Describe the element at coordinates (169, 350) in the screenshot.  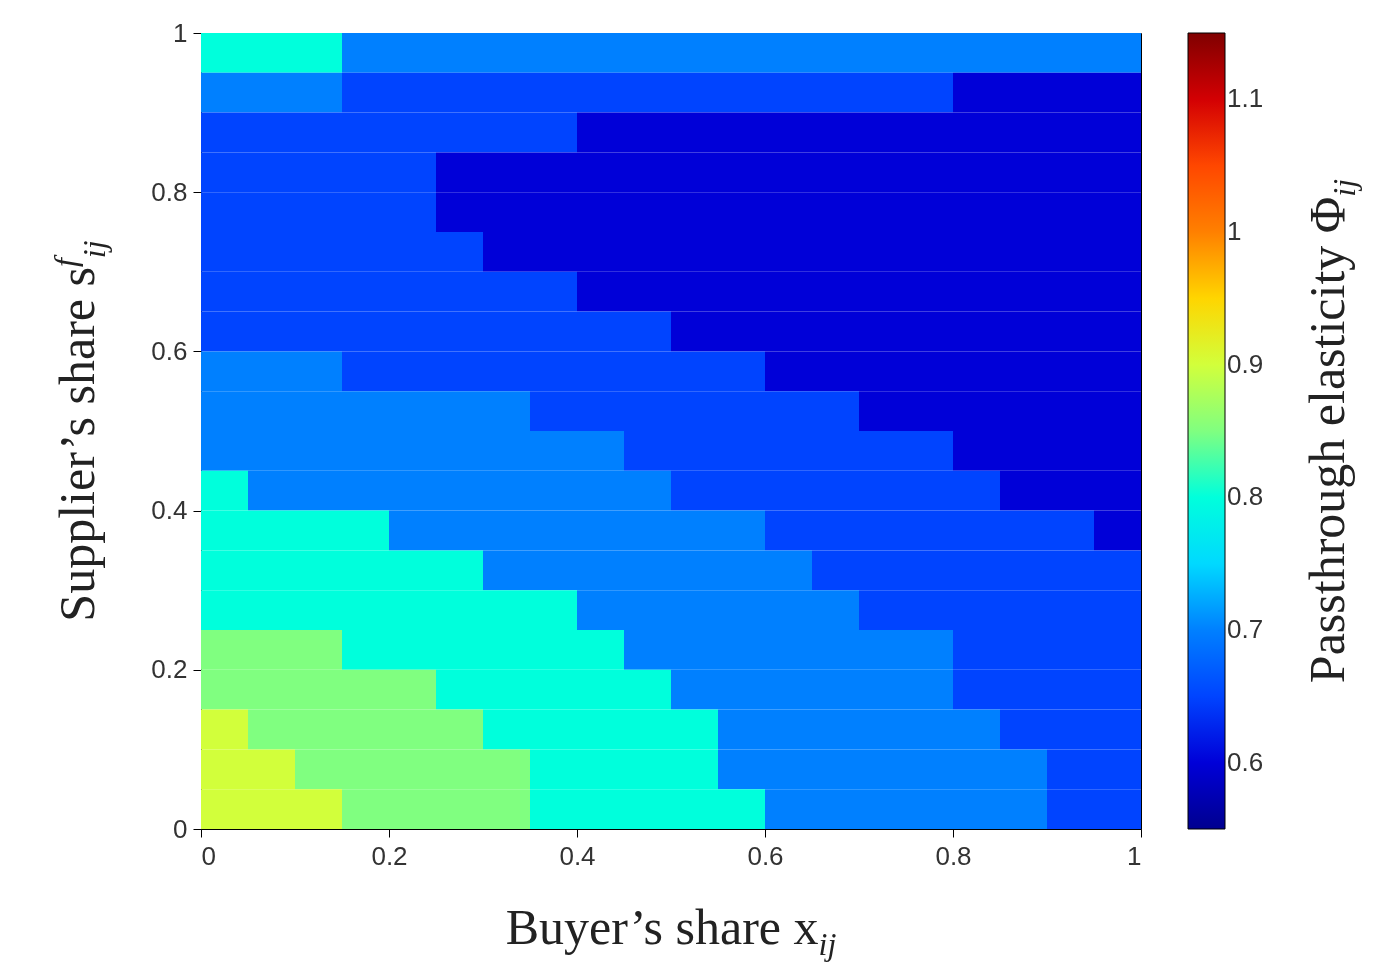
I see `y-tick-label: 0.6` at that location.